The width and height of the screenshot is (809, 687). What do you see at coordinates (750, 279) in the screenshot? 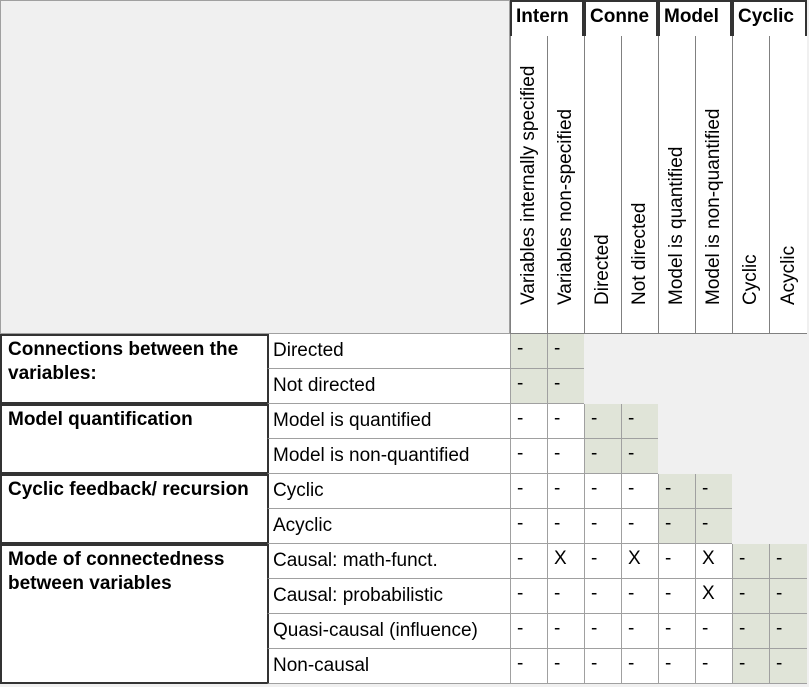
I see `column-header-label: Cyclic` at bounding box center [750, 279].